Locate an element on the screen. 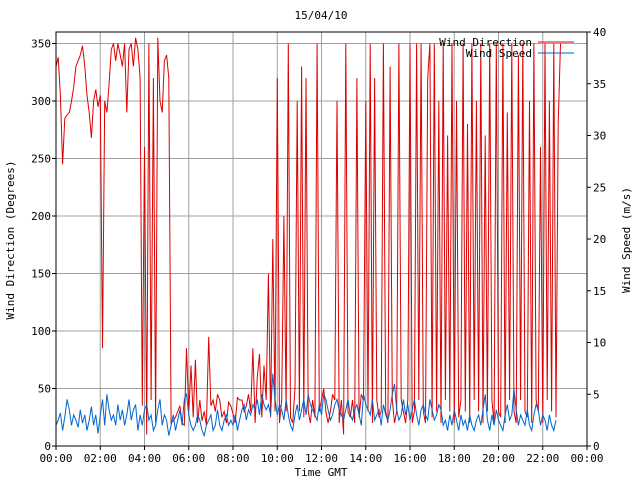 The image size is (640, 480). x-tick-label: 04:00 is located at coordinates (144, 458).